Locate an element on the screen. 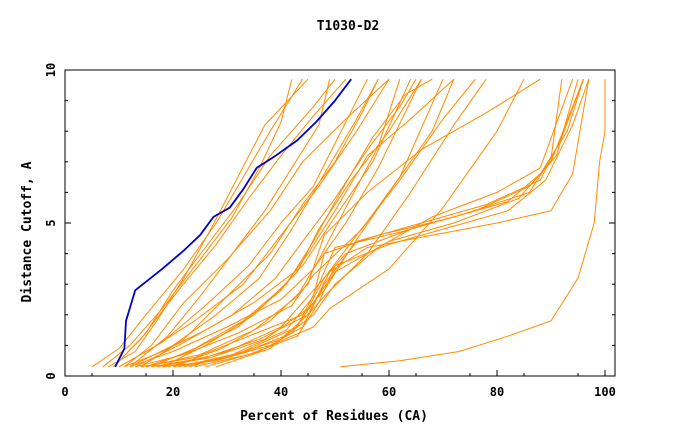  x-tick-label: 0 is located at coordinates (64, 392).